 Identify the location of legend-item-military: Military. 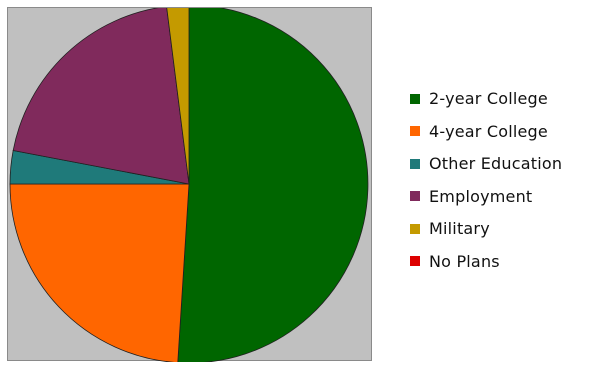
(486, 228).